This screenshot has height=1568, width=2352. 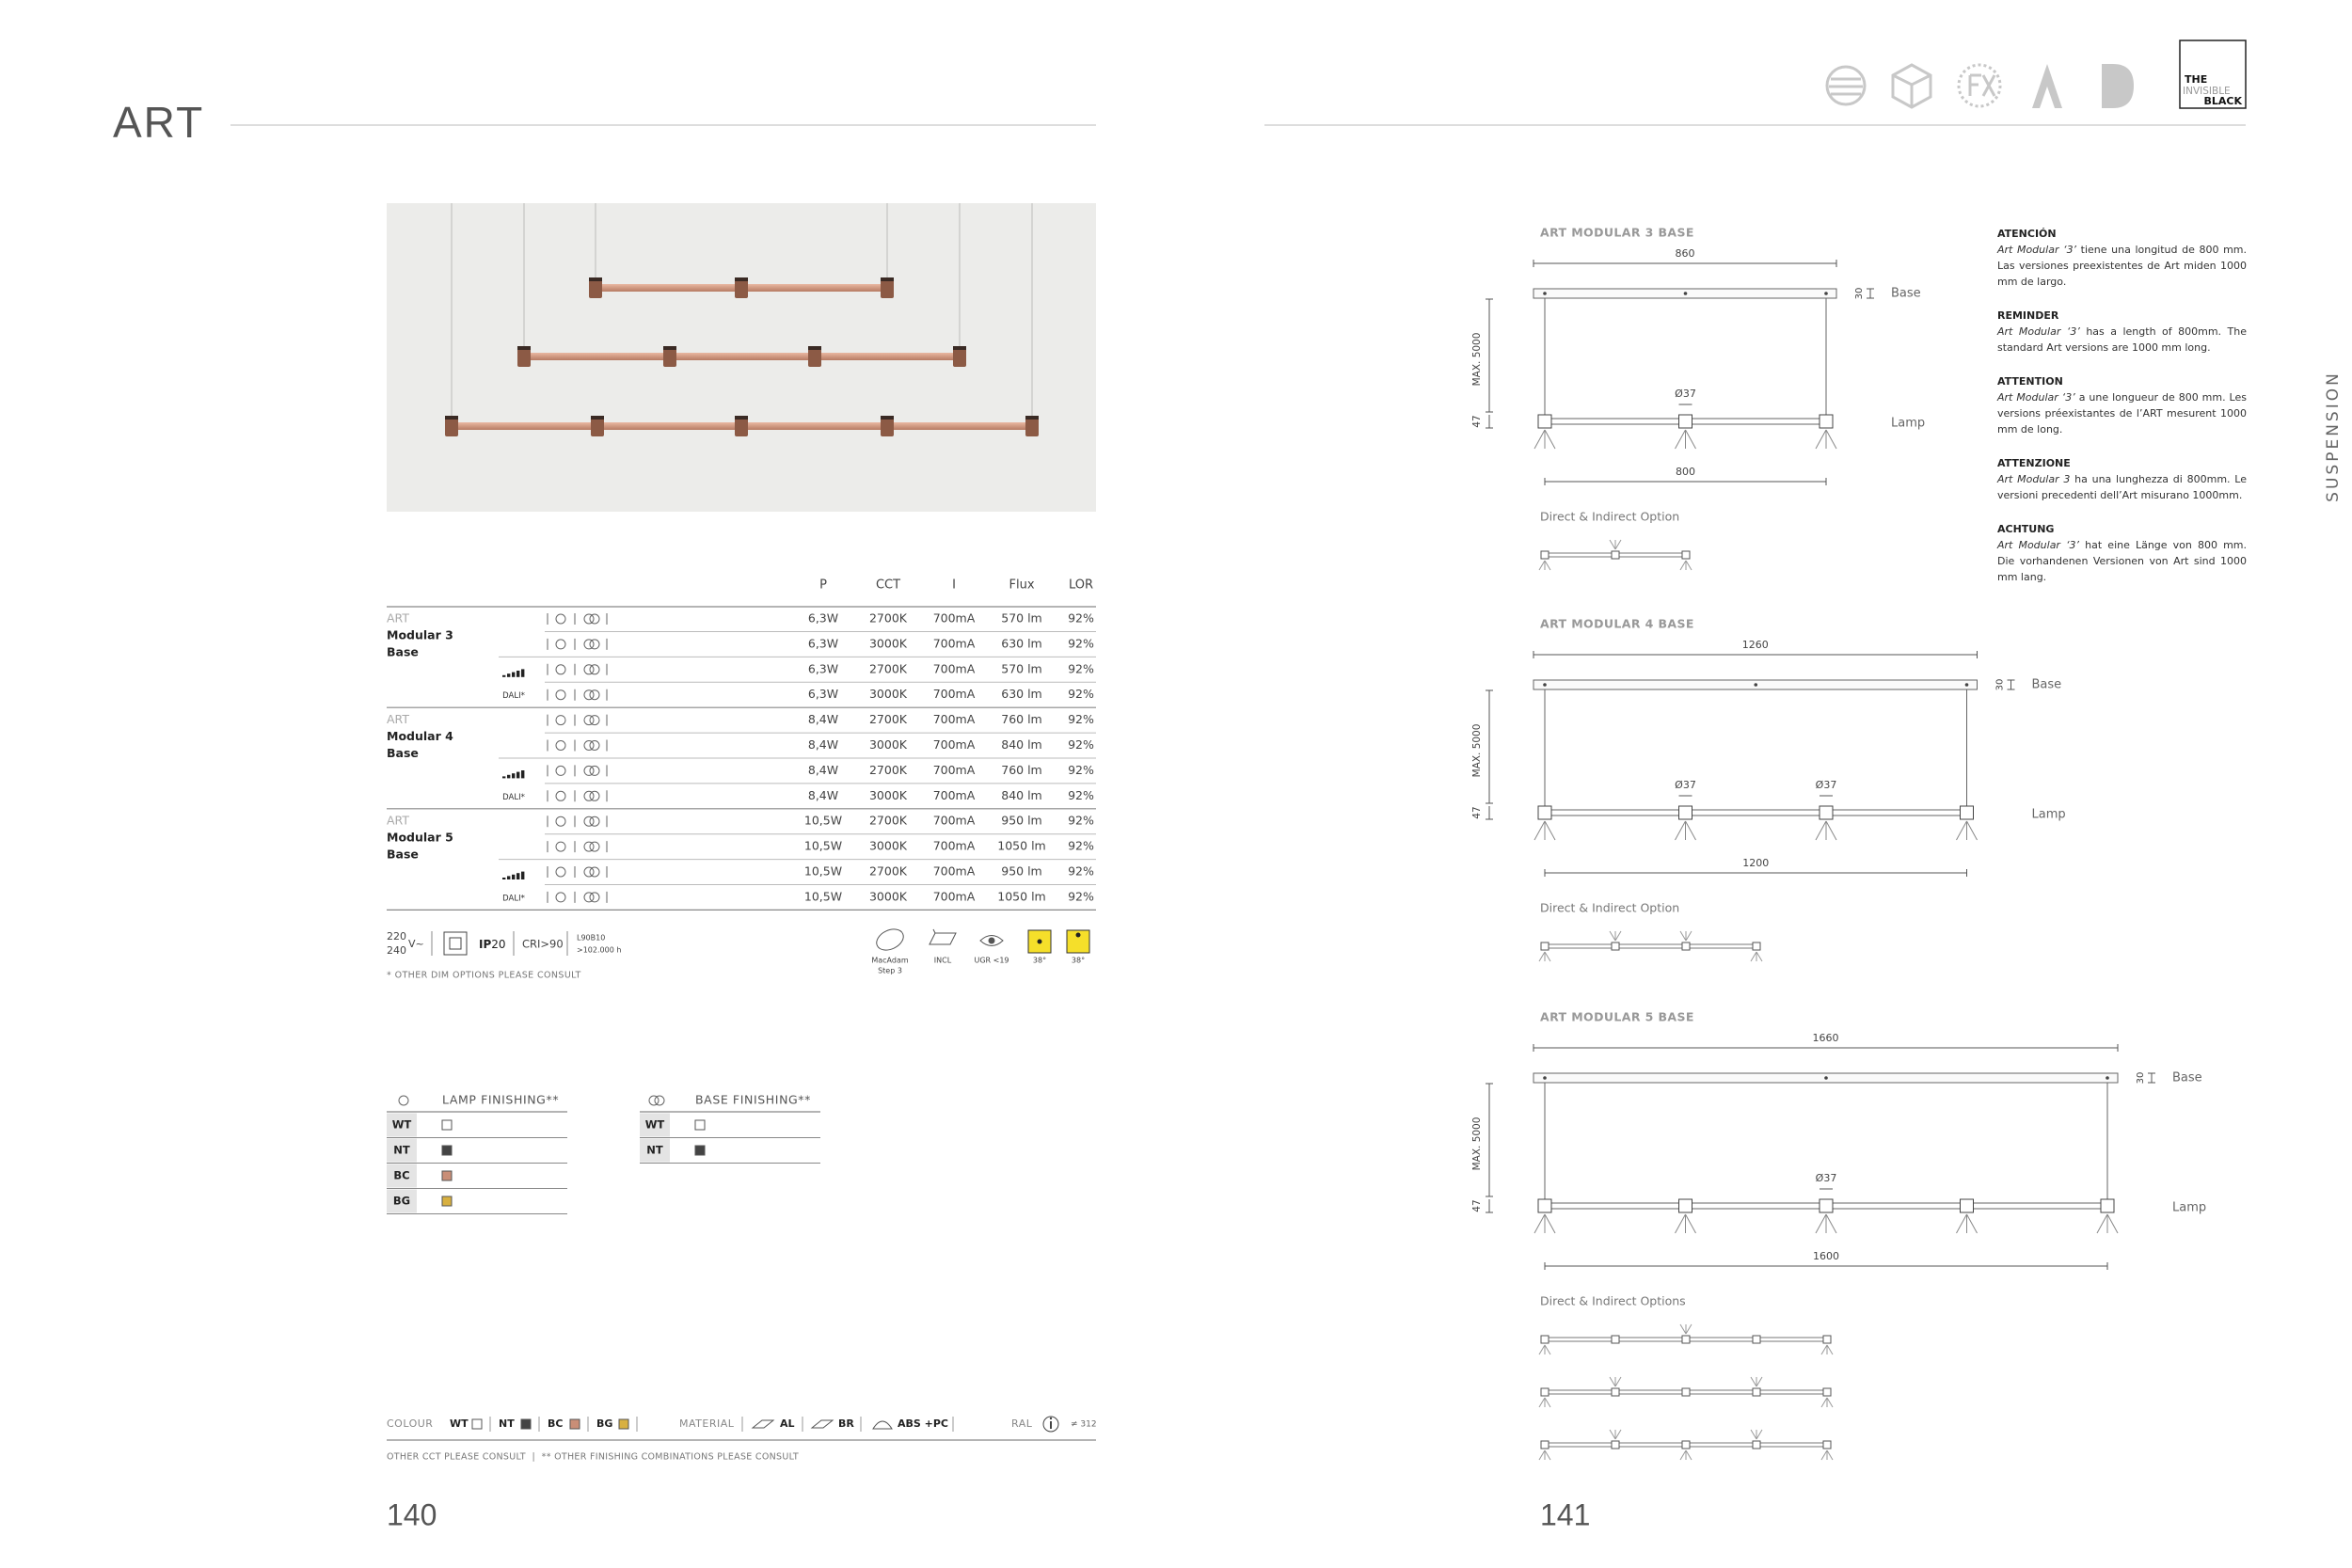 I want to click on table-cell: 8,4W, so click(x=823, y=770).